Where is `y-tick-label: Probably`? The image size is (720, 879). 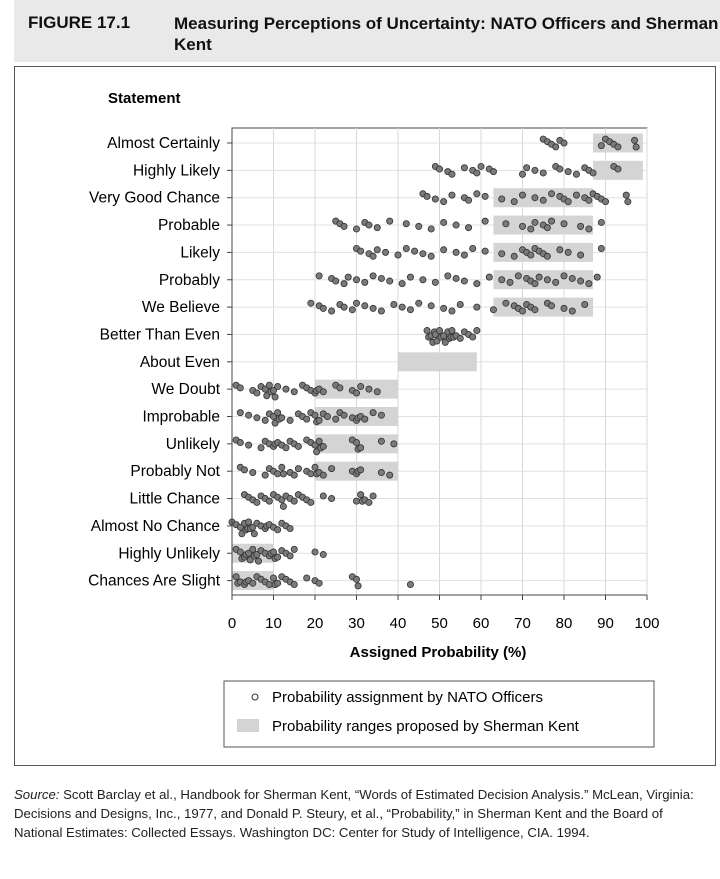
y-tick-label: Probably is located at coordinates (189, 280).